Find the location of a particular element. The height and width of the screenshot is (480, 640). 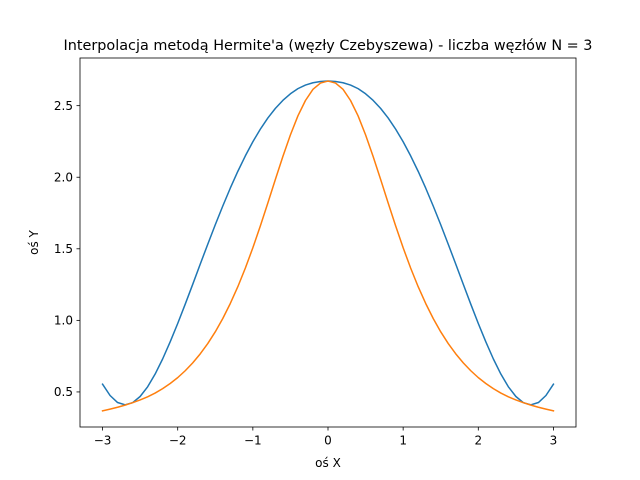

x-tick-label-4: 1 is located at coordinates (403, 441).